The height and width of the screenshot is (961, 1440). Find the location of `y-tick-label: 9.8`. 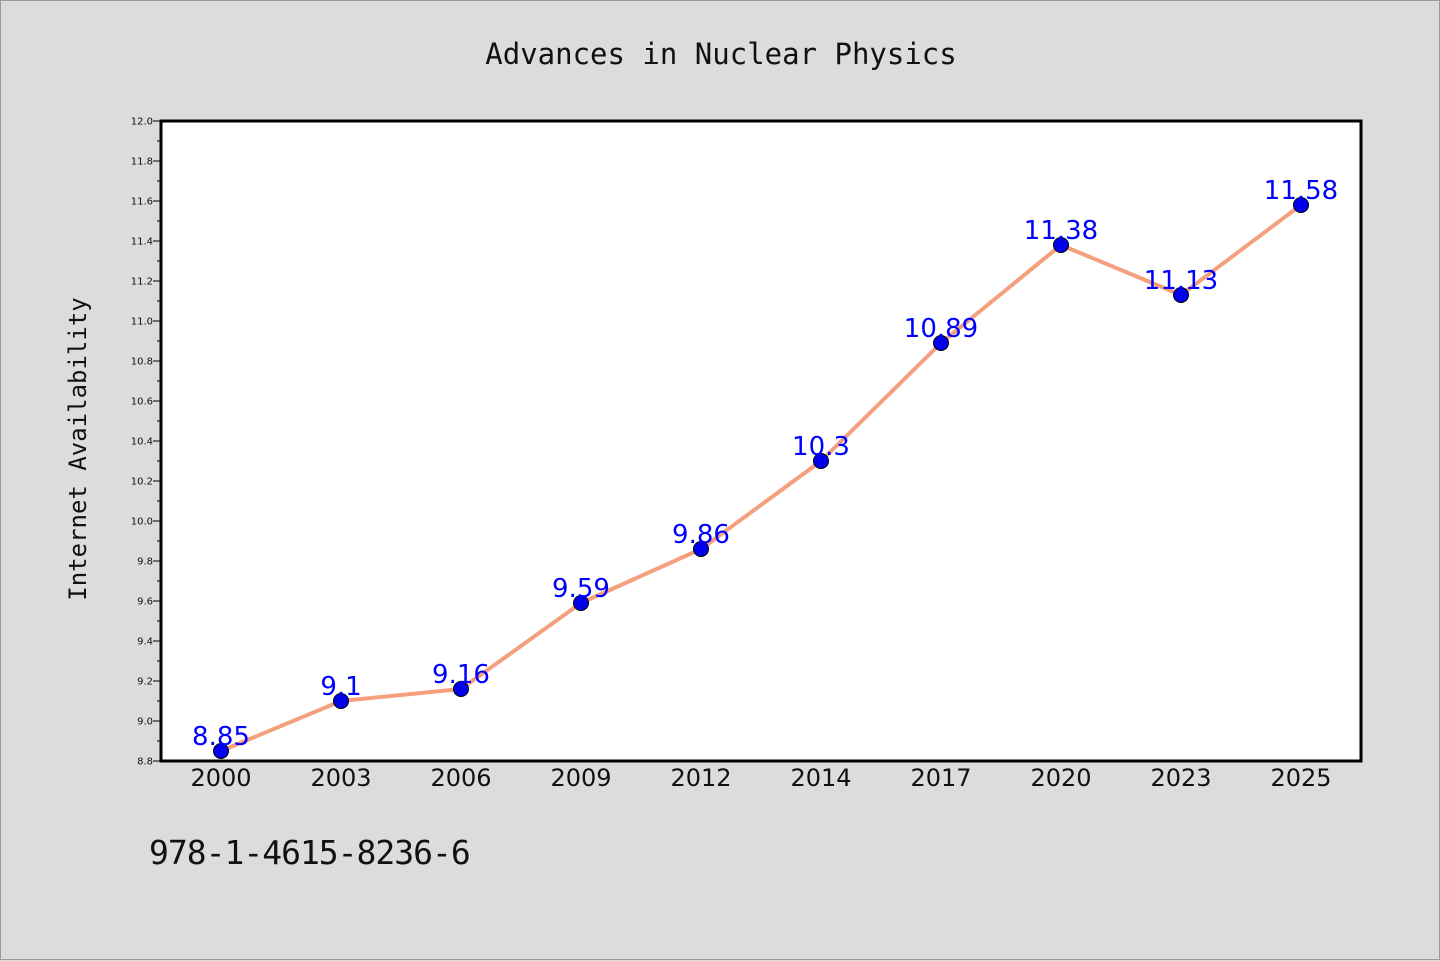

y-tick-label: 9.8 is located at coordinates (145, 562).